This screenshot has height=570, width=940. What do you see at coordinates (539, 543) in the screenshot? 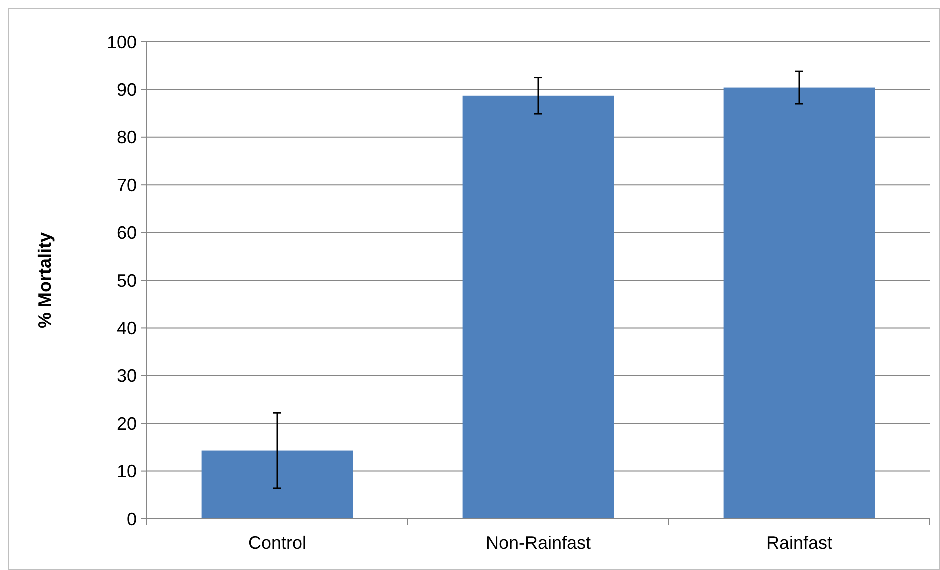
I see `x-tick-label: Non-Rainfast` at bounding box center [539, 543].